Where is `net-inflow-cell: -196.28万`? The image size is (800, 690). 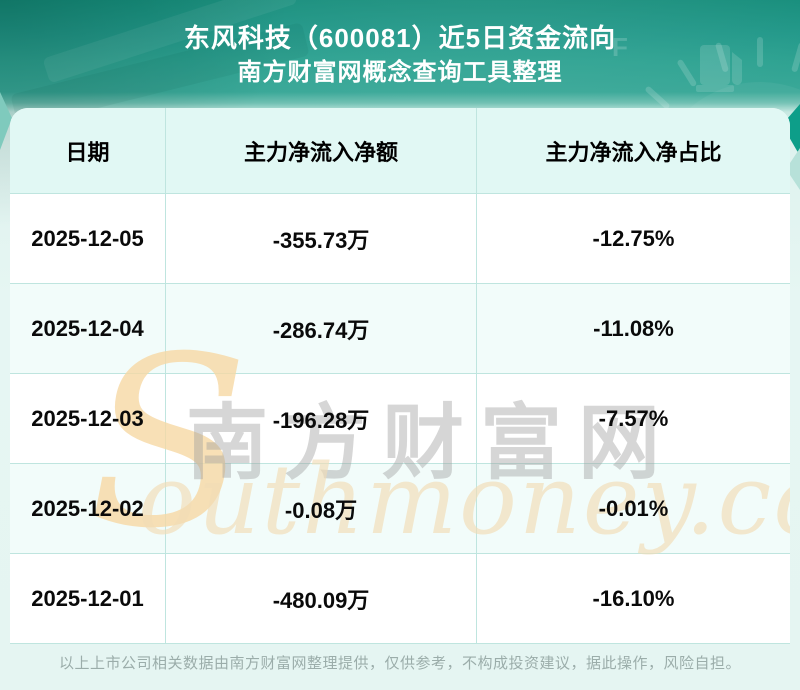 net-inflow-cell: -196.28万 is located at coordinates (321, 418).